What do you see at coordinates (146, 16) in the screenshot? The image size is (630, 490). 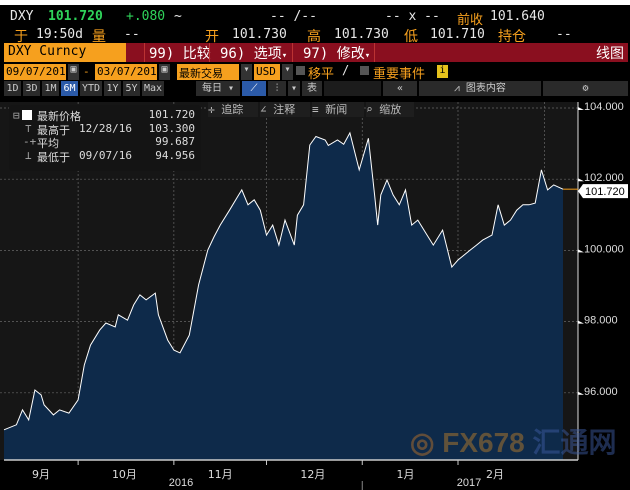 I see `price-change: +.080` at bounding box center [146, 16].